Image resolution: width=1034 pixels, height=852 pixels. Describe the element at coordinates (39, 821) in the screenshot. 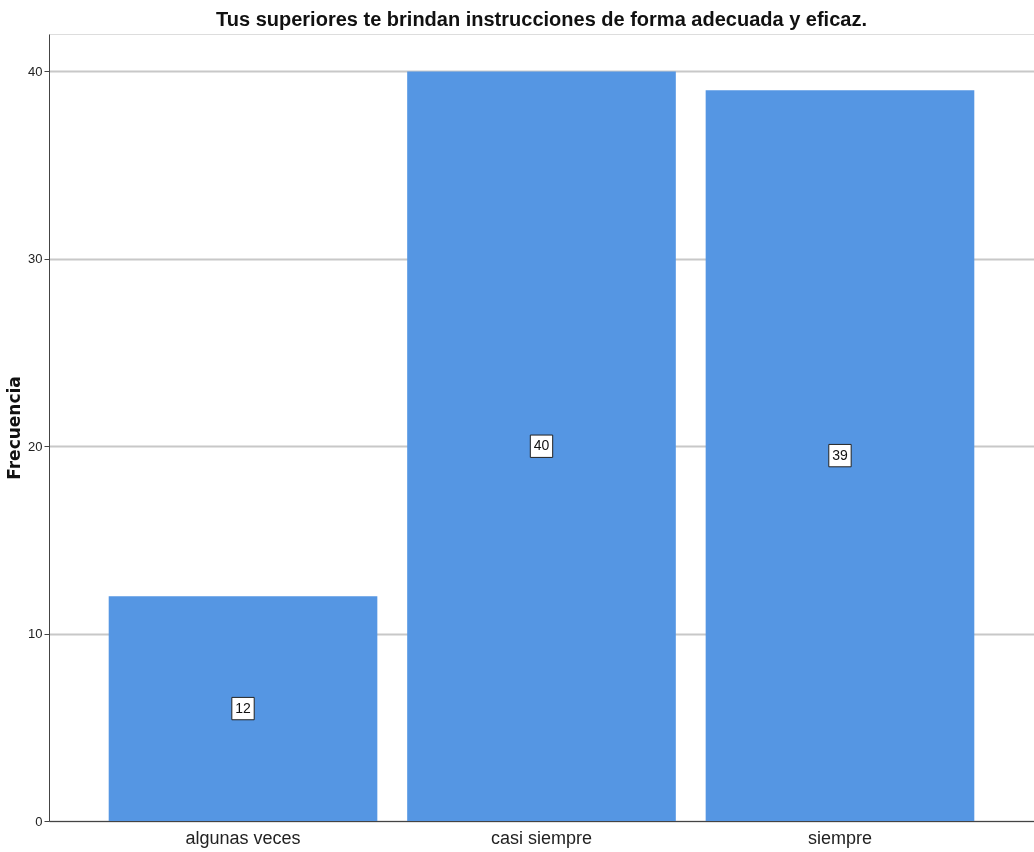

I see `y-tick-label: 0` at that location.